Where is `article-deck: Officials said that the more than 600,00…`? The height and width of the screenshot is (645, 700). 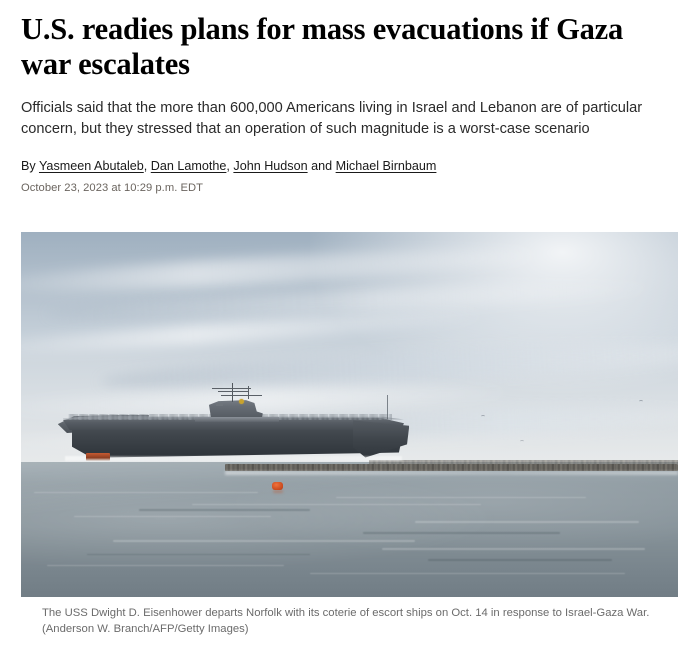
article-deck: Officials said that the more than 600,00… is located at coordinates (332, 118).